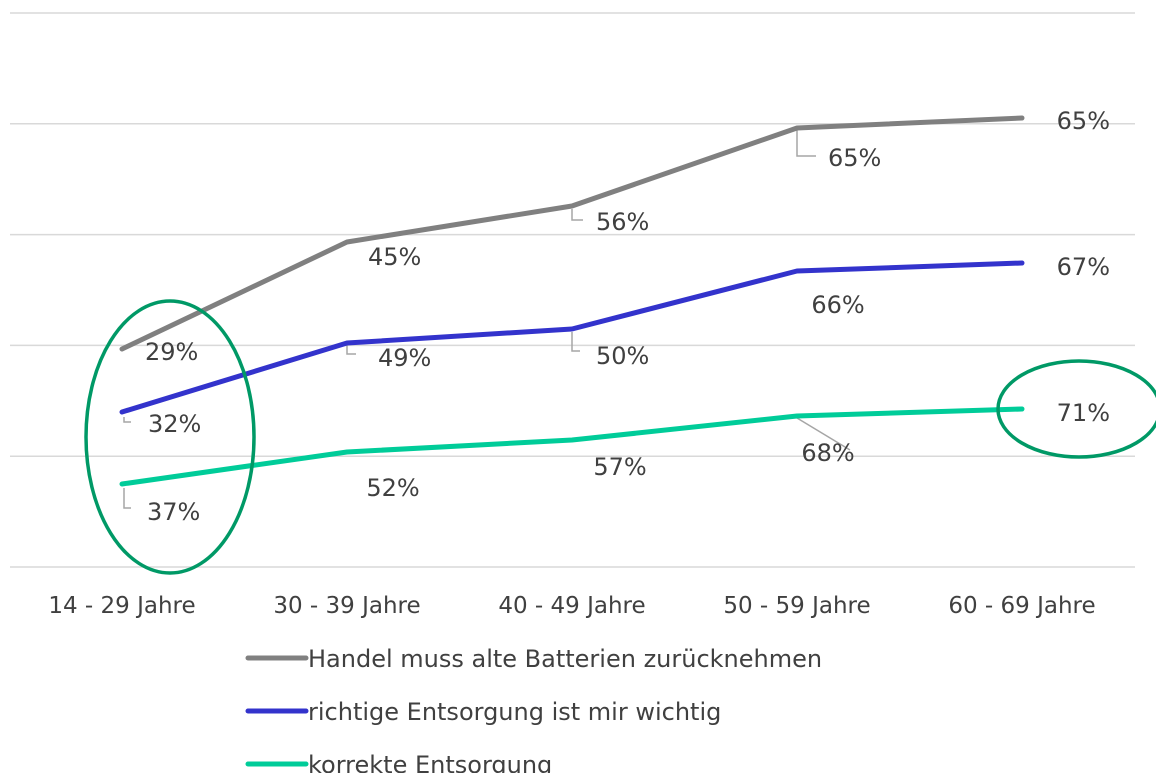 The width and height of the screenshot is (1156, 773). I want to click on highlight-ellipse-last-value, so click(1076, 409).